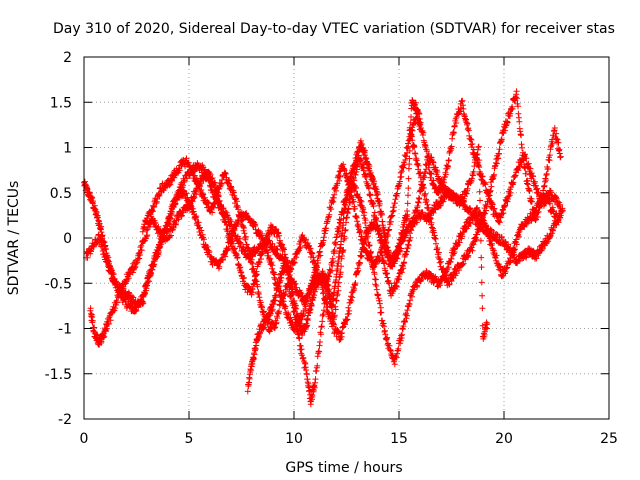  What do you see at coordinates (189, 439) in the screenshot?
I see `x-tick-label: 5` at bounding box center [189, 439].